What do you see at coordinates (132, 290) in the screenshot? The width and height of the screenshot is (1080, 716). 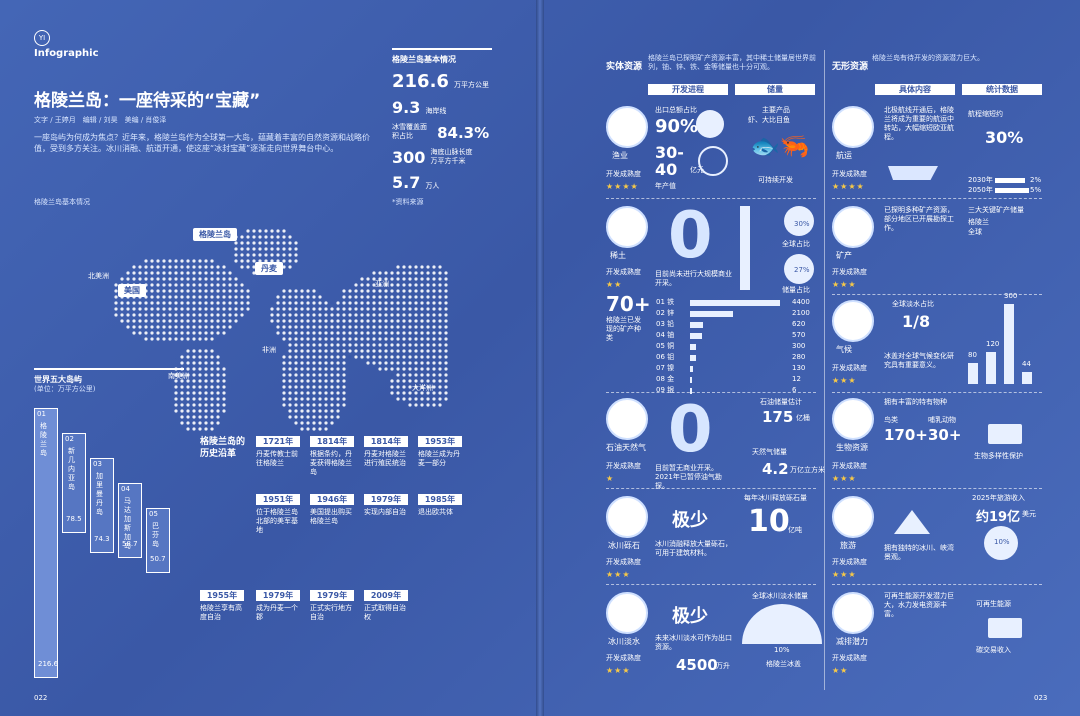 I see `map-label-usa: 美国` at bounding box center [132, 290].